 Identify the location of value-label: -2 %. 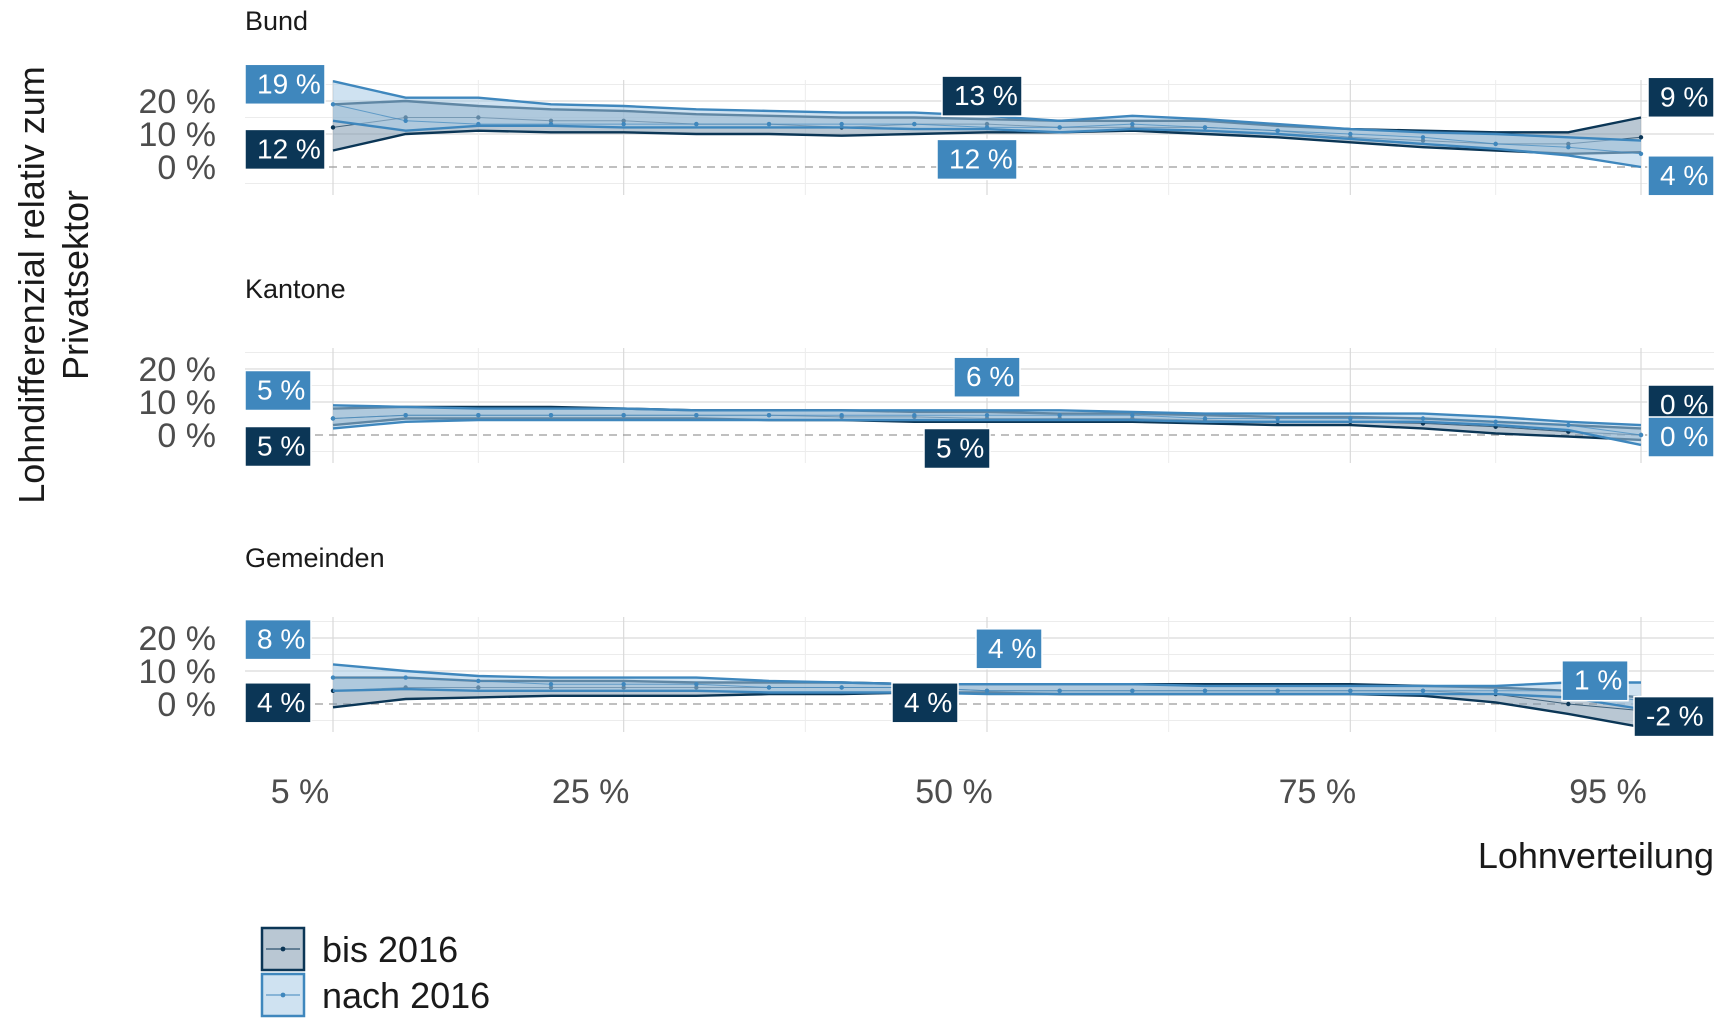
(1674, 716).